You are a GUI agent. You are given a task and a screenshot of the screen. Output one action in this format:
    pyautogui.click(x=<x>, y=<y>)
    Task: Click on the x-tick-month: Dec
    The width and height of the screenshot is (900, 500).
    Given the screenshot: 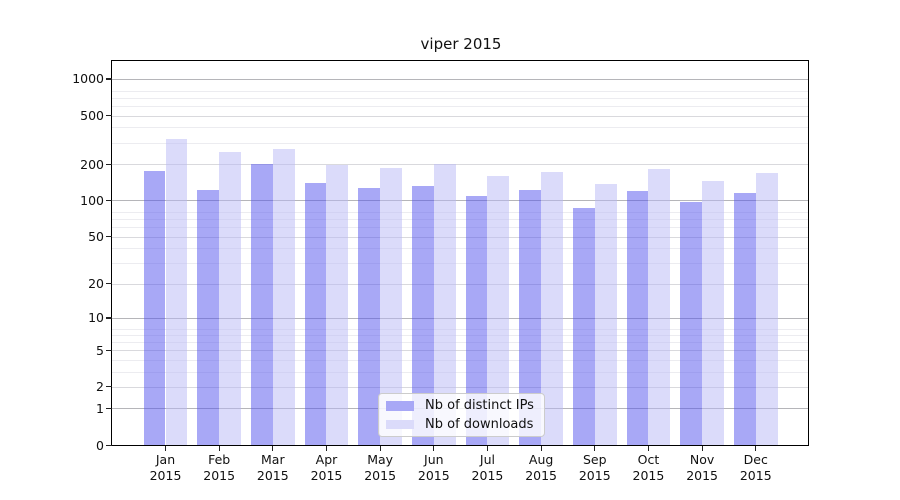 What is the action you would take?
    pyautogui.click(x=755, y=459)
    